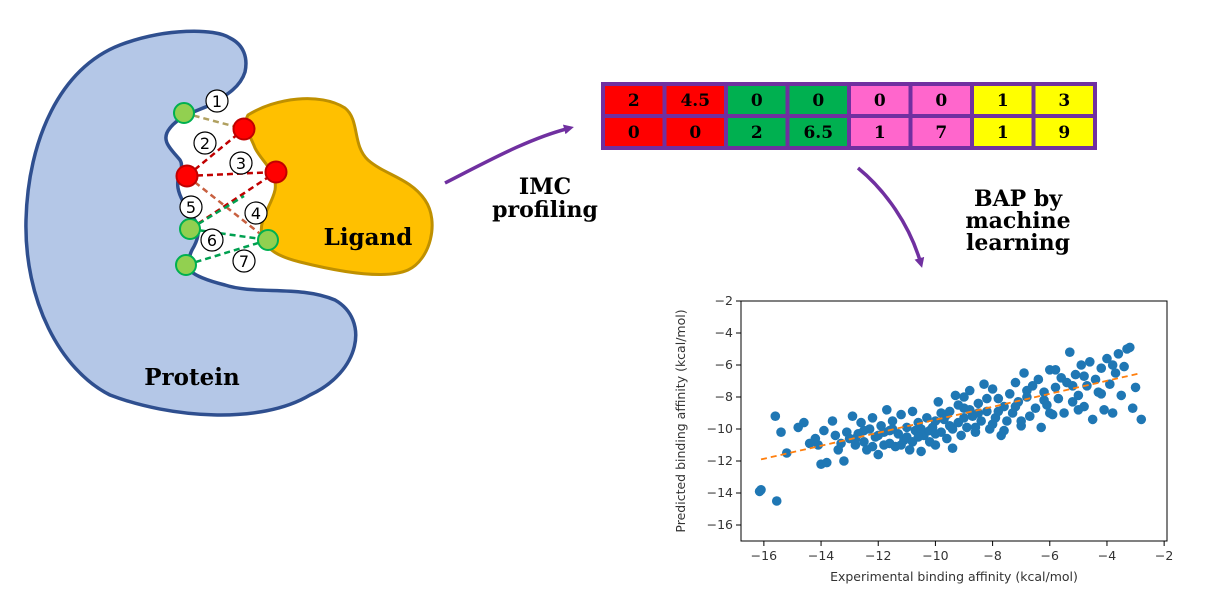 Image resolution: width=1224 pixels, height=615 pixels. What do you see at coordinates (244, 261) in the screenshot?
I see `interaction-number-7: 7` at bounding box center [244, 261].